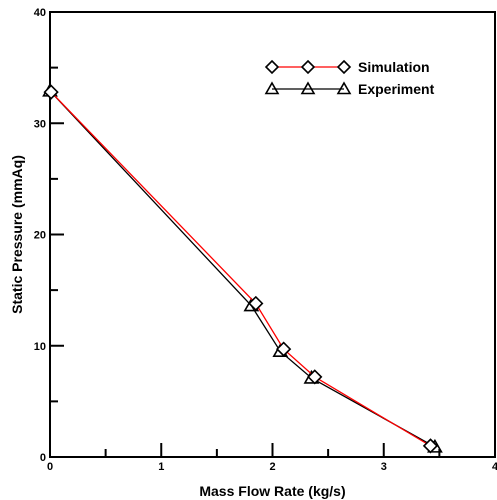  Describe the element at coordinates (17, 234) in the screenshot. I see `y-axis-label: Static Pressure (mmAq)` at that location.